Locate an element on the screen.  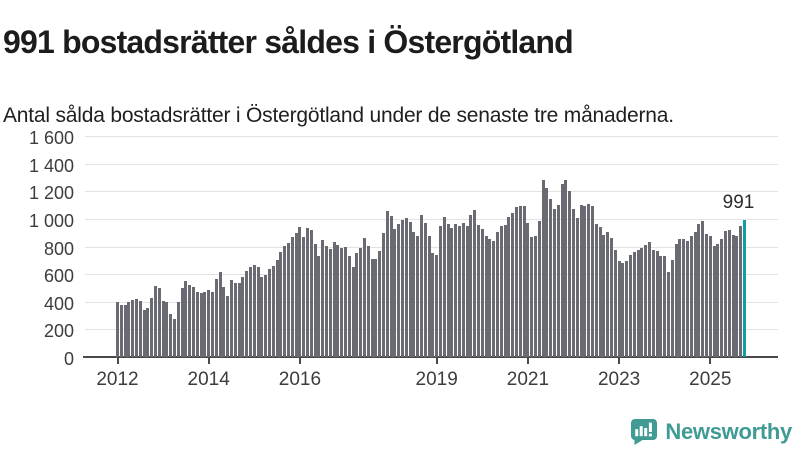
y-axis-tick-label: 600 is located at coordinates (58, 276).